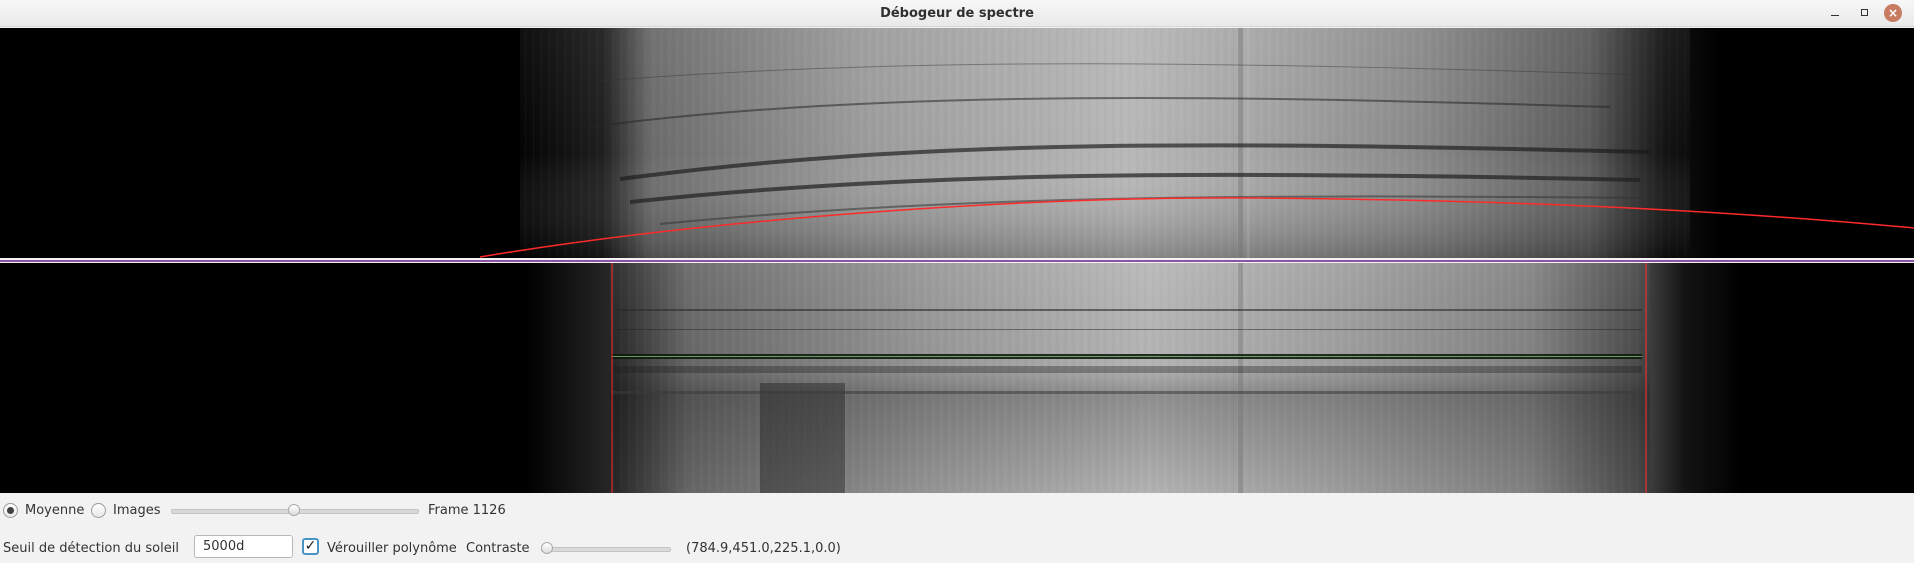  I want to click on contrast-slider-track, so click(606, 549).